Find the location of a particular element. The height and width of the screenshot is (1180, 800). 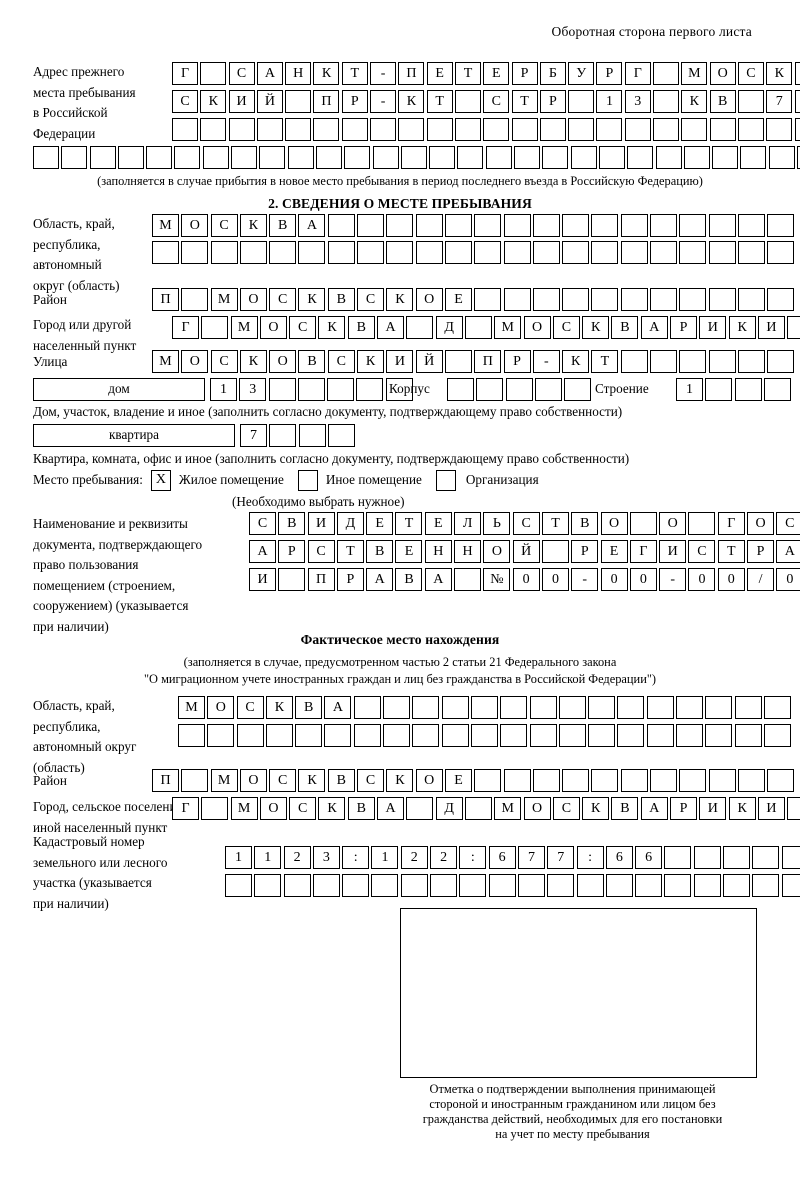

char-cell: Т is located at coordinates (467, 73).